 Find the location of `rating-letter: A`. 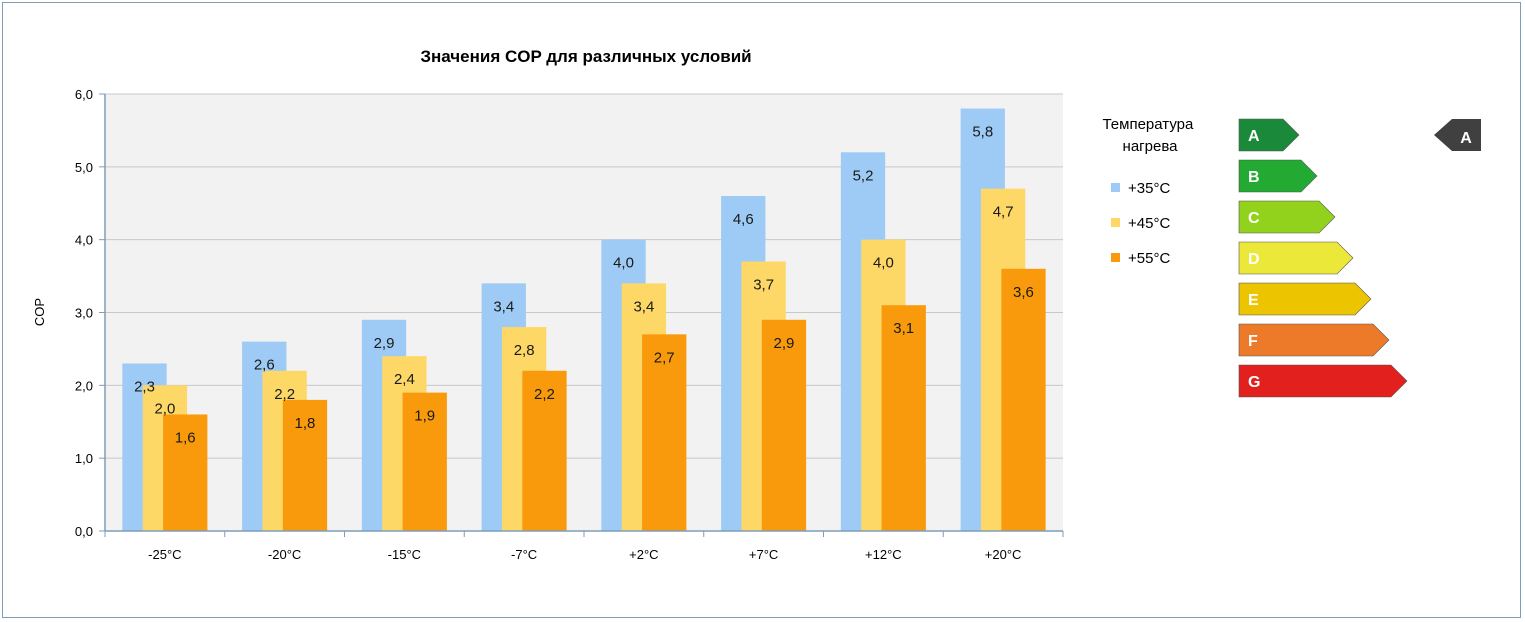

rating-letter: A is located at coordinates (1466, 138).